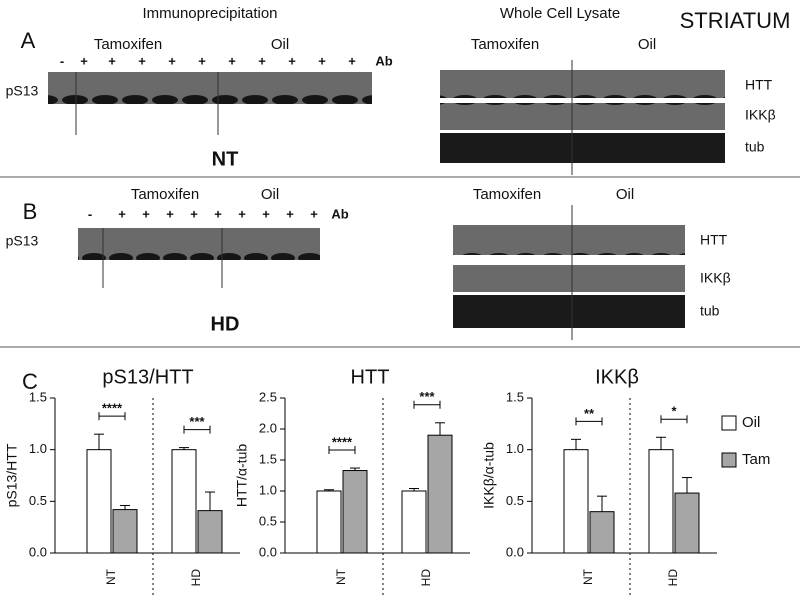  I want to click on significance-label: *, so click(674, 411).